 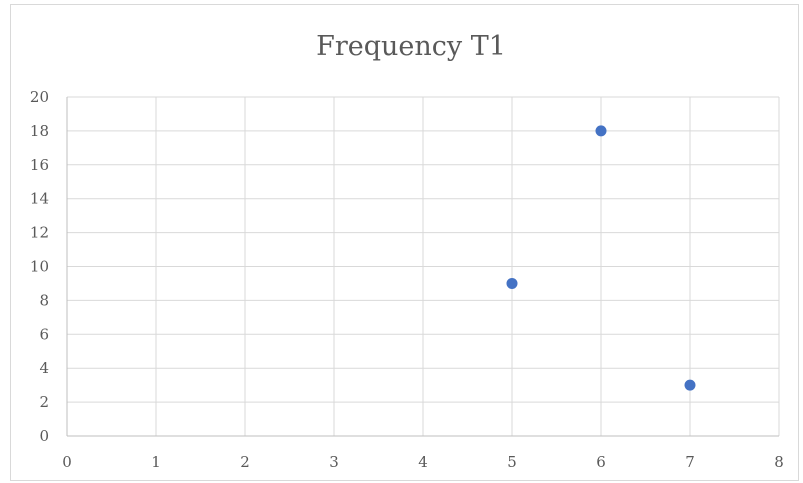 I want to click on y-axis-ticks: 0 2 4 6 8 10 12 14 16 18 20, so click(x=39, y=266).